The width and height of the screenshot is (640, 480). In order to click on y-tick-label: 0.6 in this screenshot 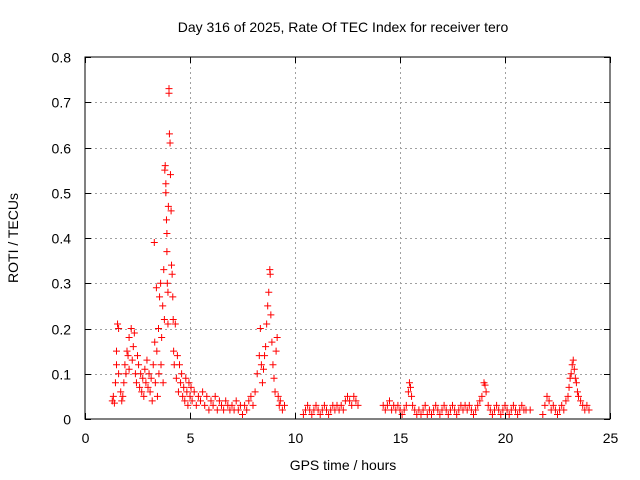, I will do `click(62, 149)`.